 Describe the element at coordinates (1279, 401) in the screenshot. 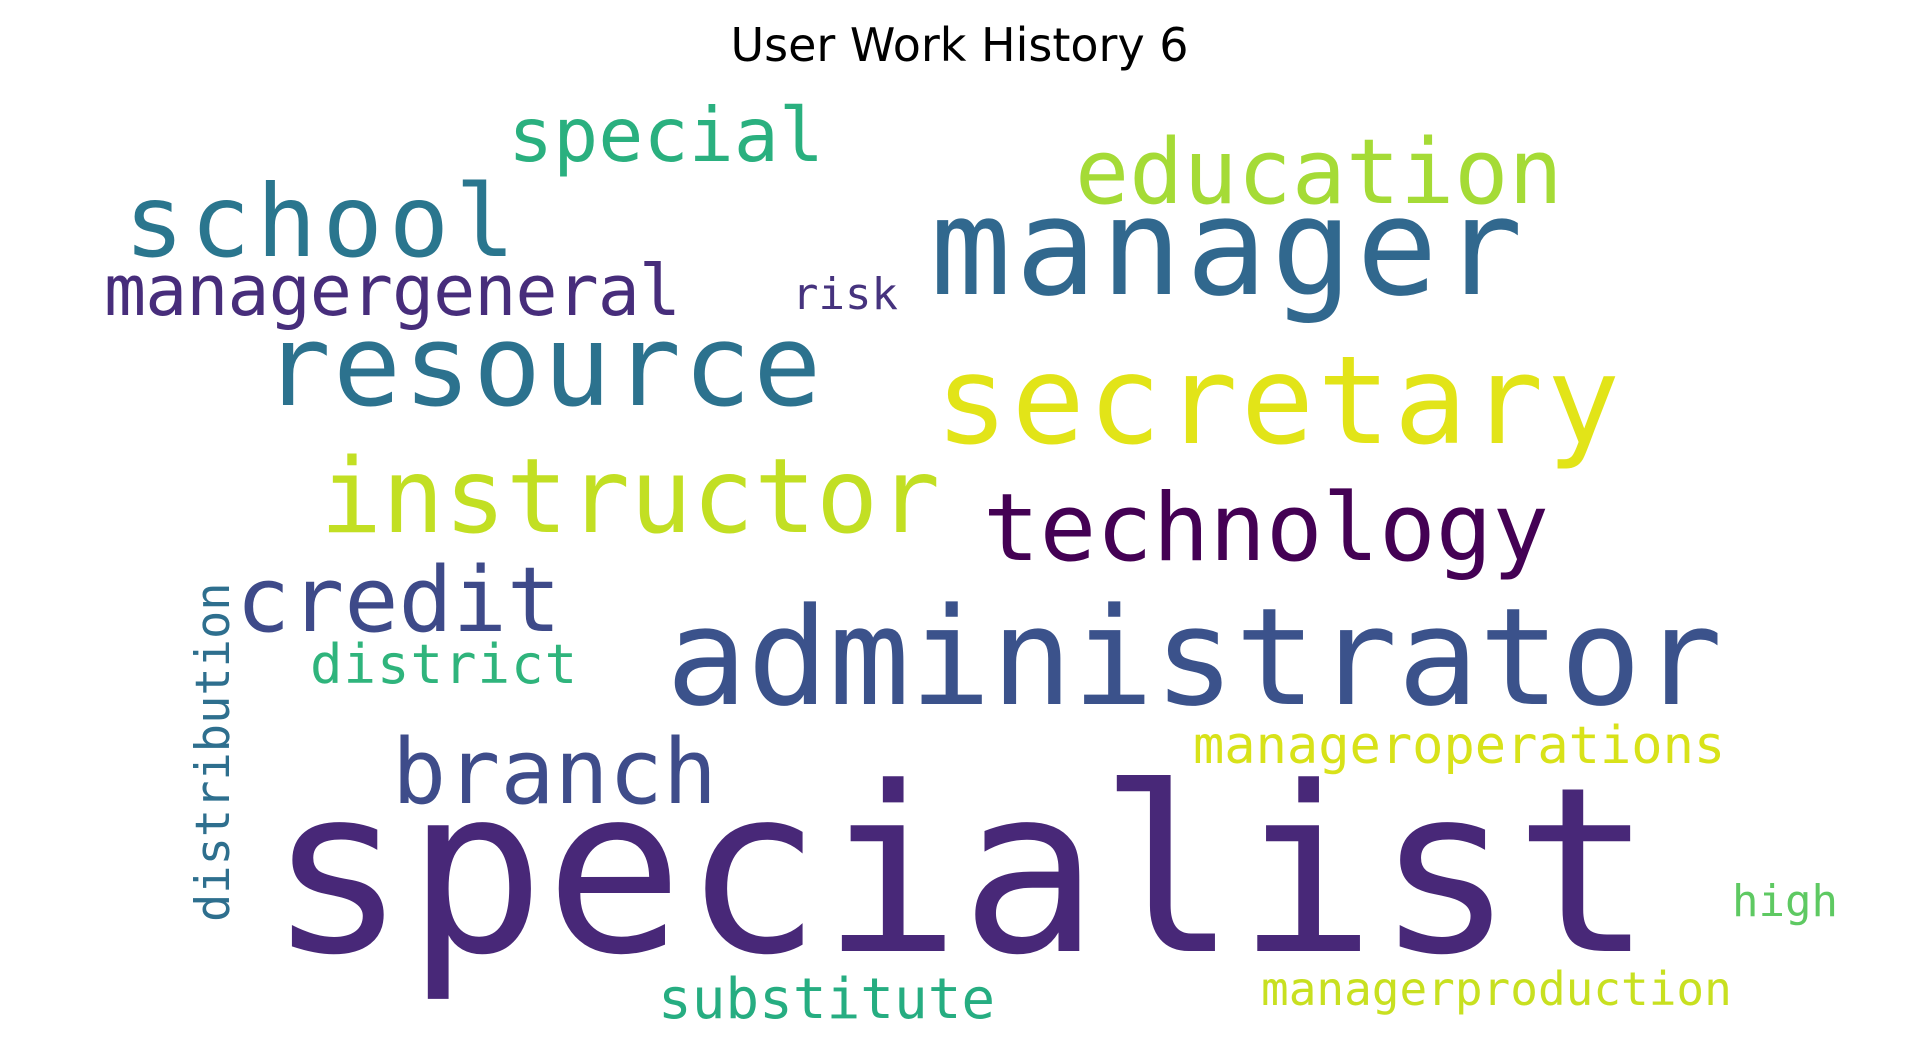

I see `word-secretary: secretary` at that location.